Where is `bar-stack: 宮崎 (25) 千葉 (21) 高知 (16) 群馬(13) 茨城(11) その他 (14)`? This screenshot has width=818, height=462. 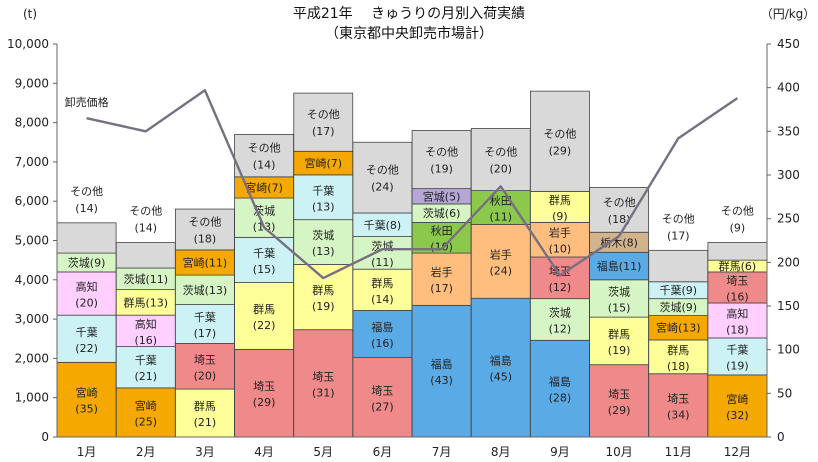 bar-stack: 宮崎 (25) 千葉 (21) 高知 (16) 群馬(13) 茨城(11) その他 (14) is located at coordinates (145, 321).